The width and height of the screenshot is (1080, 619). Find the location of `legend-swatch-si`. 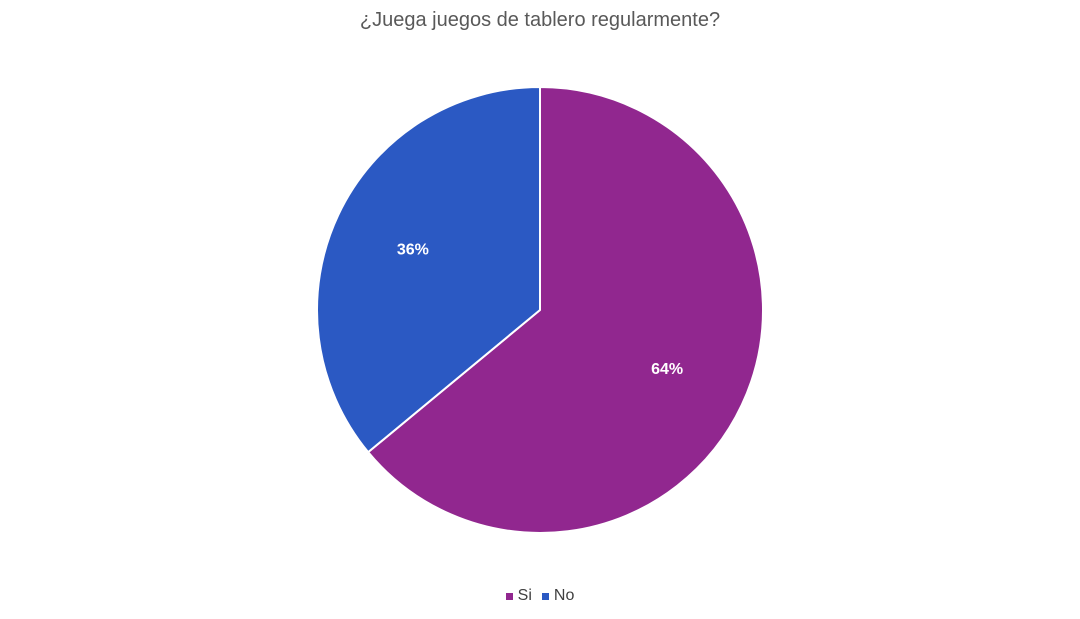

legend-swatch-si is located at coordinates (509, 596).